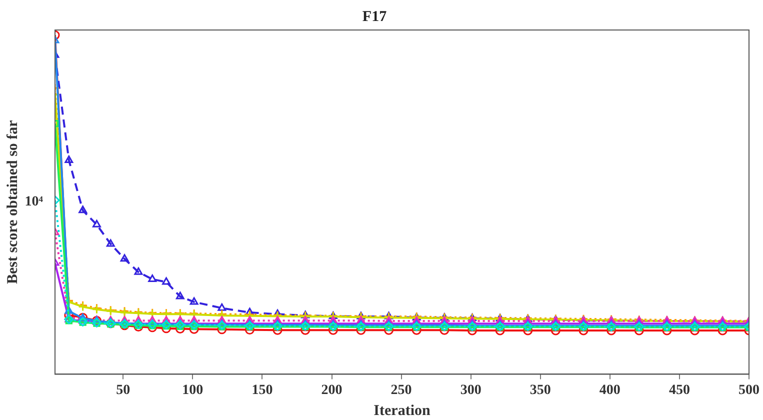  What do you see at coordinates (471, 390) in the screenshot?
I see `x-tick-label: 300` at bounding box center [471, 390].